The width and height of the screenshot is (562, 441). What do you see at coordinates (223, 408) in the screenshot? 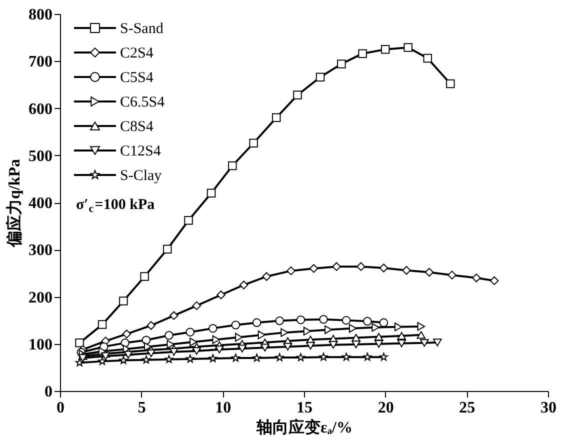
I see `x-tick-label: 10` at bounding box center [223, 408].